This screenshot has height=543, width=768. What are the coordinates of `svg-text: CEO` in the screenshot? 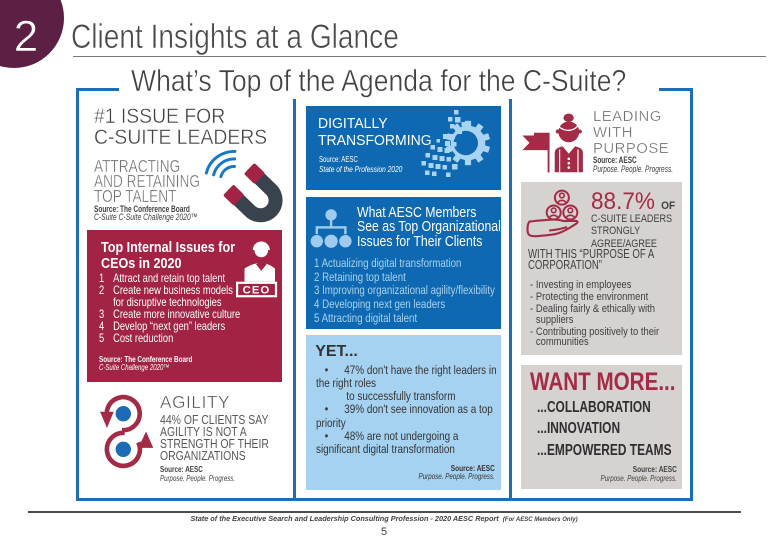 It's located at (257, 291).